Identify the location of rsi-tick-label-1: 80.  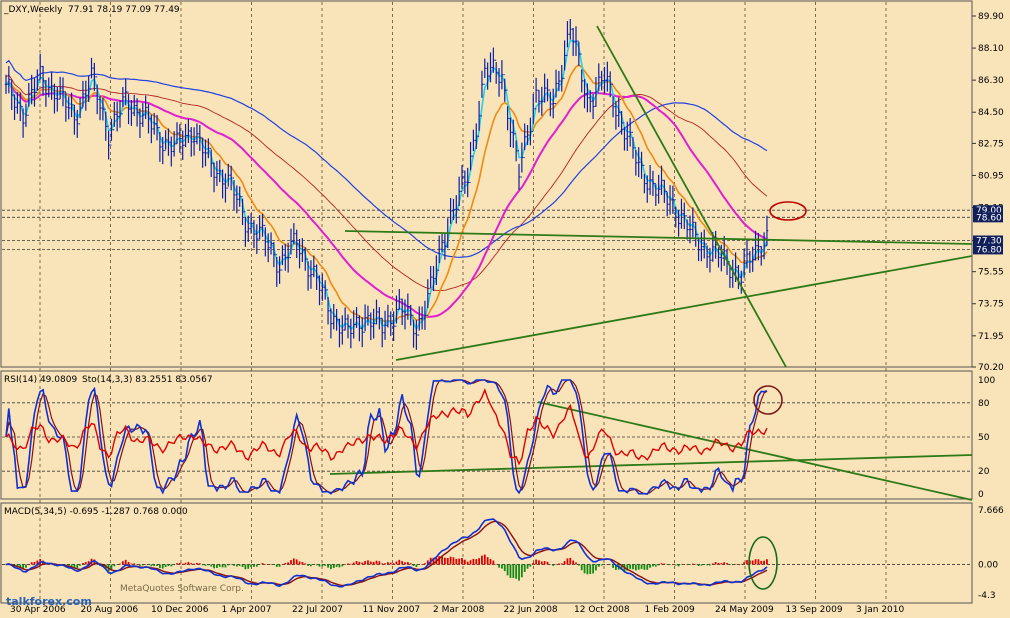
(984, 404).